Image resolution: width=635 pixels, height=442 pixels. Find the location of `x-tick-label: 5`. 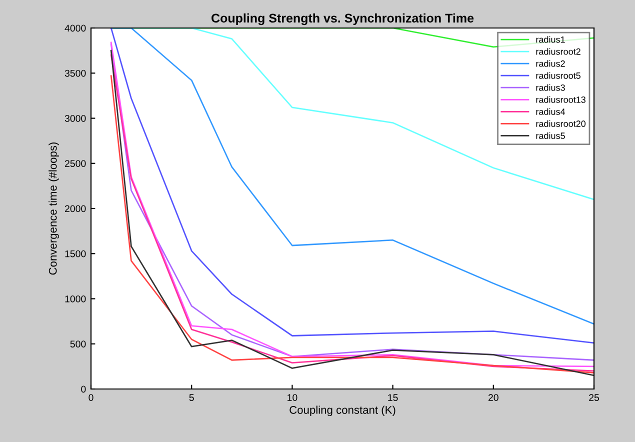

x-tick-label: 5 is located at coordinates (191, 397).